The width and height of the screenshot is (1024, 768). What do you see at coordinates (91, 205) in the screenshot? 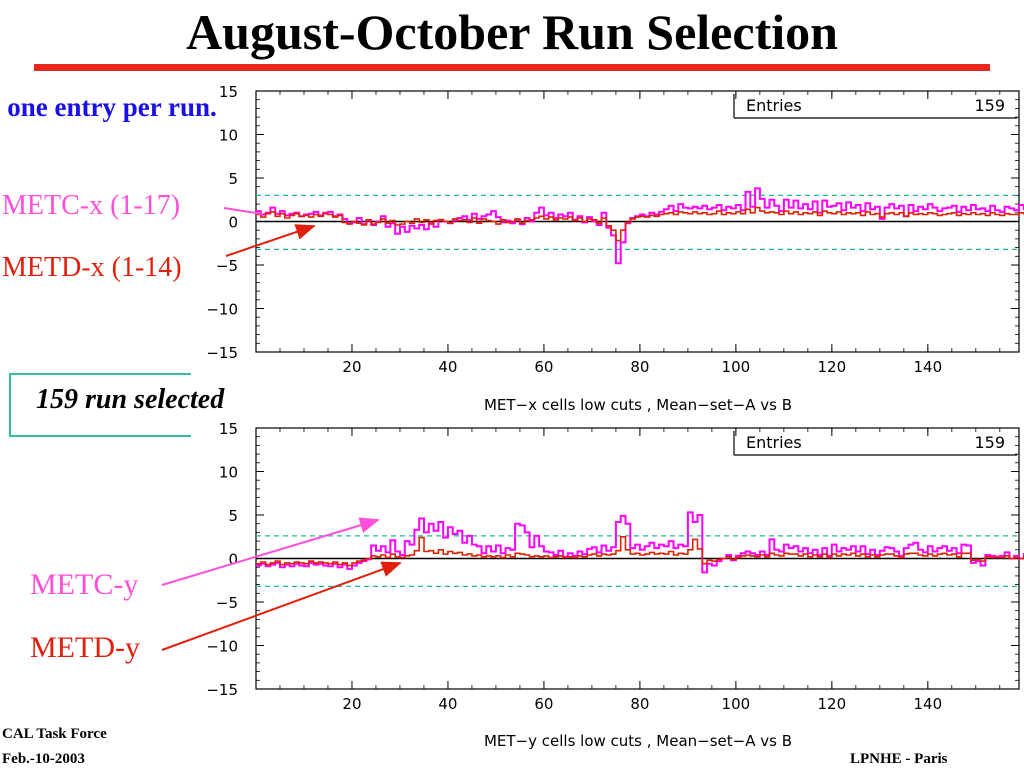
I see `metc-x-label: METC-x (1-17)` at bounding box center [91, 205].